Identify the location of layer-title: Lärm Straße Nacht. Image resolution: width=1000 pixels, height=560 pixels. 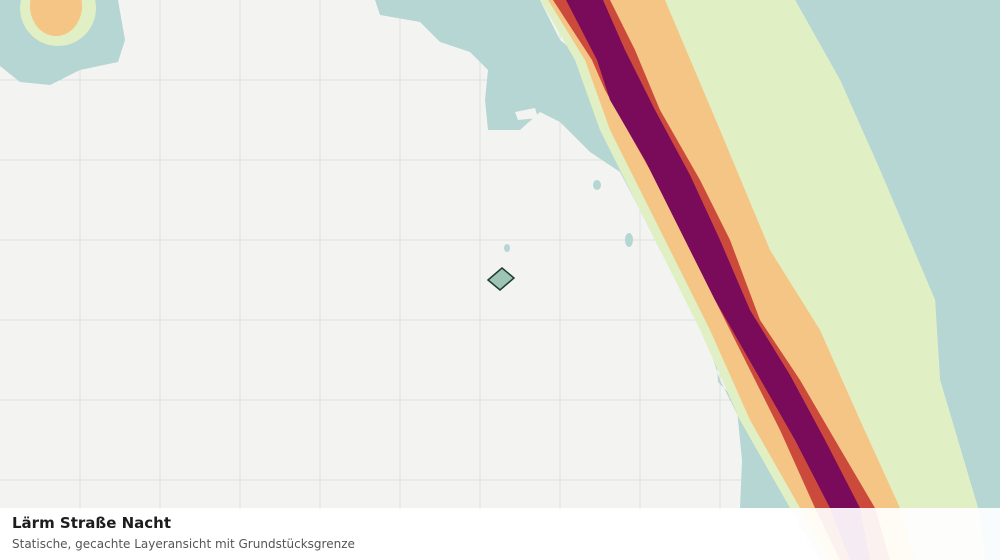
(91, 523).